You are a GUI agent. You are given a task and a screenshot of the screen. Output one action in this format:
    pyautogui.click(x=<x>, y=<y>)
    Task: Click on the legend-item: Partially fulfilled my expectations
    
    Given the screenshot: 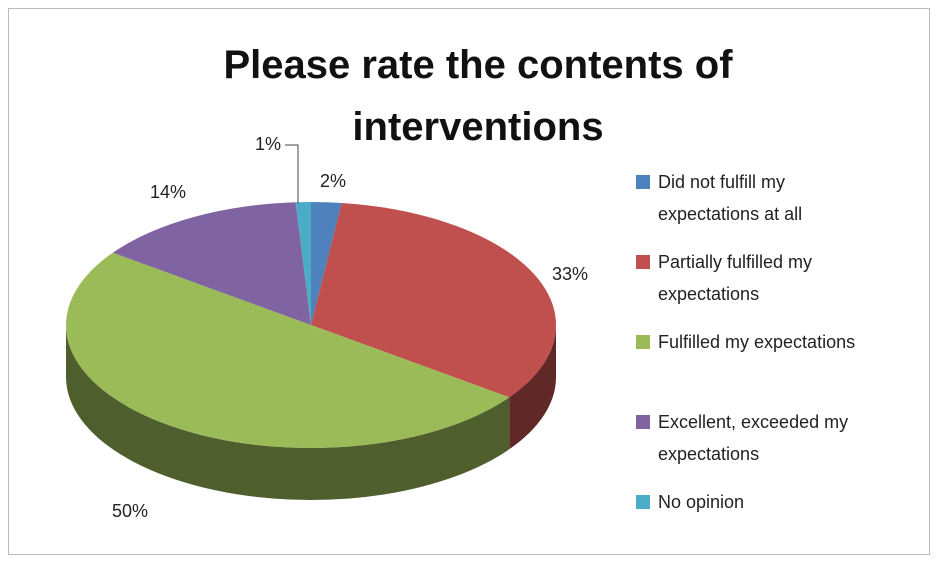 What is the action you would take?
    pyautogui.click(x=766, y=278)
    